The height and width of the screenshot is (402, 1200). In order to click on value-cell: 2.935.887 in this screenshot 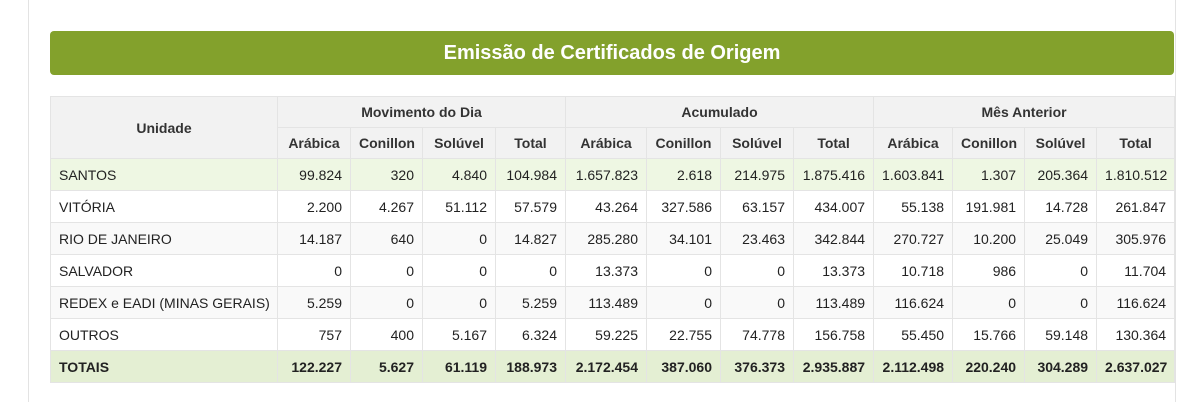, I will do `click(833, 366)`.